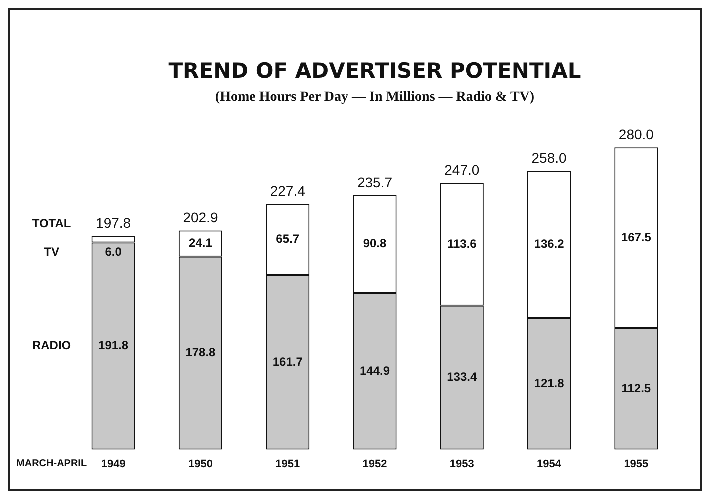  Describe the element at coordinates (549, 244) in the screenshot. I see `data-label: 136.2` at that location.